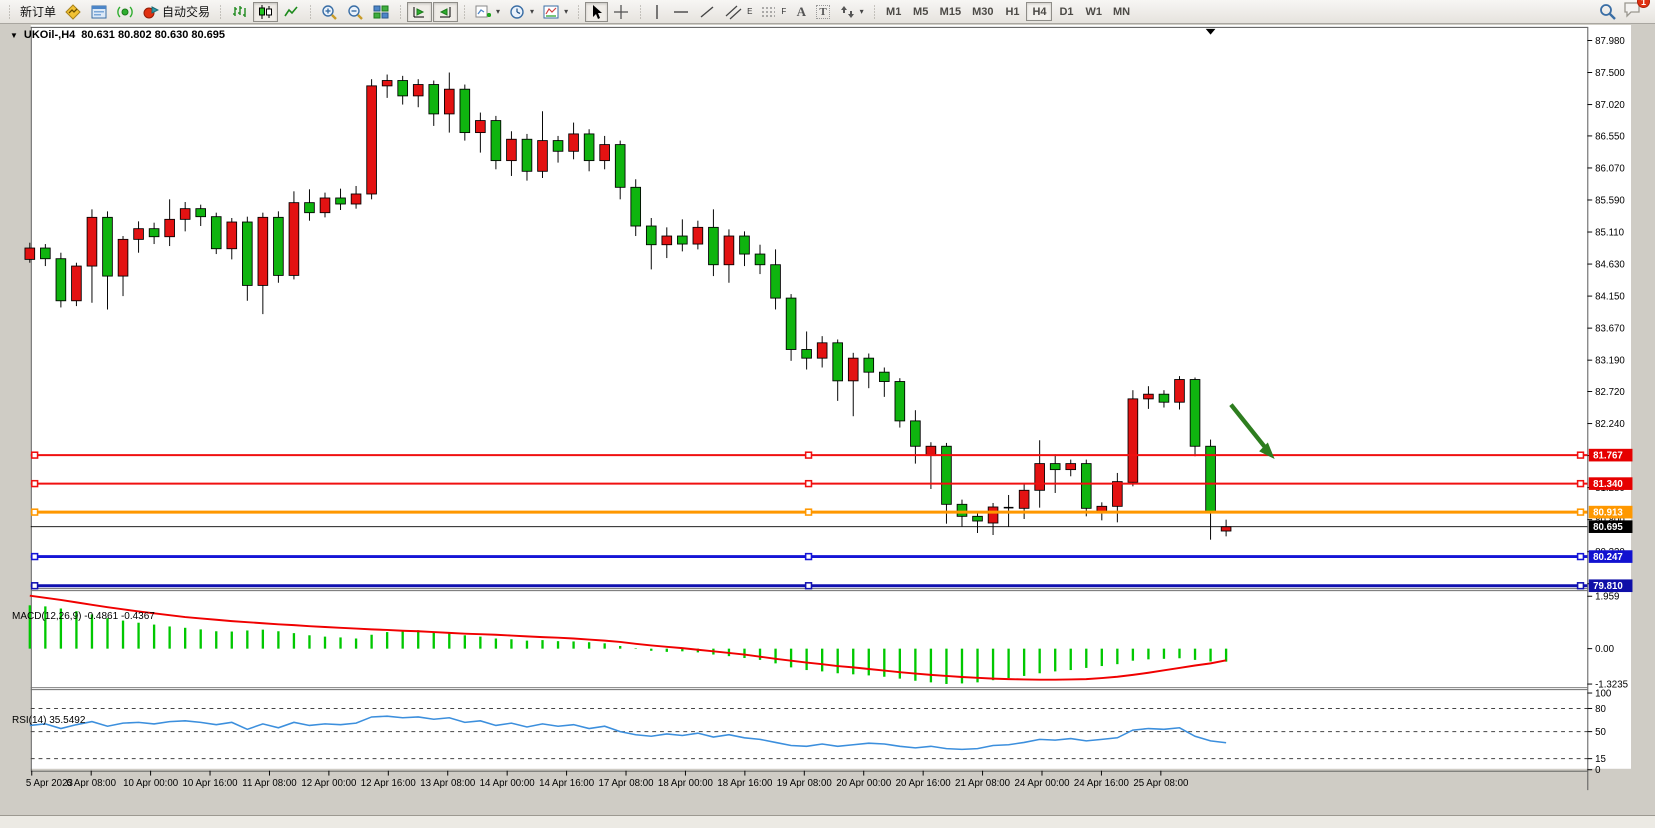 The width and height of the screenshot is (1655, 828). Describe the element at coordinates (1121, 11) in the screenshot. I see `timeframe-button-MN: MN` at that location.